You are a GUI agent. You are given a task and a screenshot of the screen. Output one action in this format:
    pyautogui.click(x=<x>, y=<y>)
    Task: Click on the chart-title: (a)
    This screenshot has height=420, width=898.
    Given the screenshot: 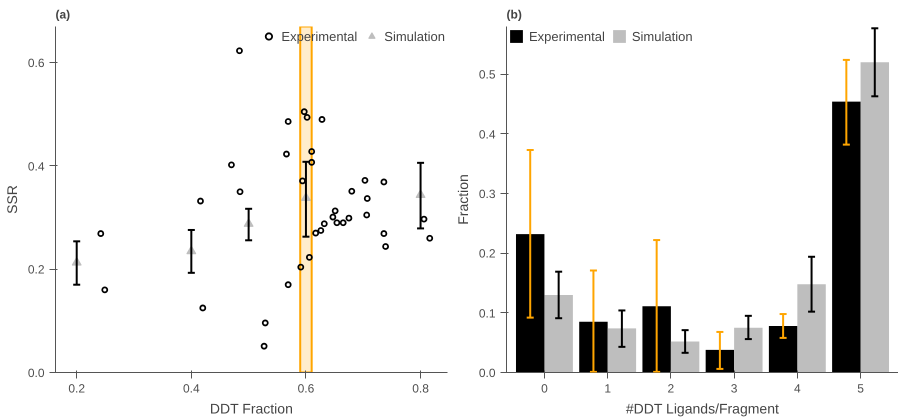 What is the action you would take?
    pyautogui.click(x=63, y=15)
    